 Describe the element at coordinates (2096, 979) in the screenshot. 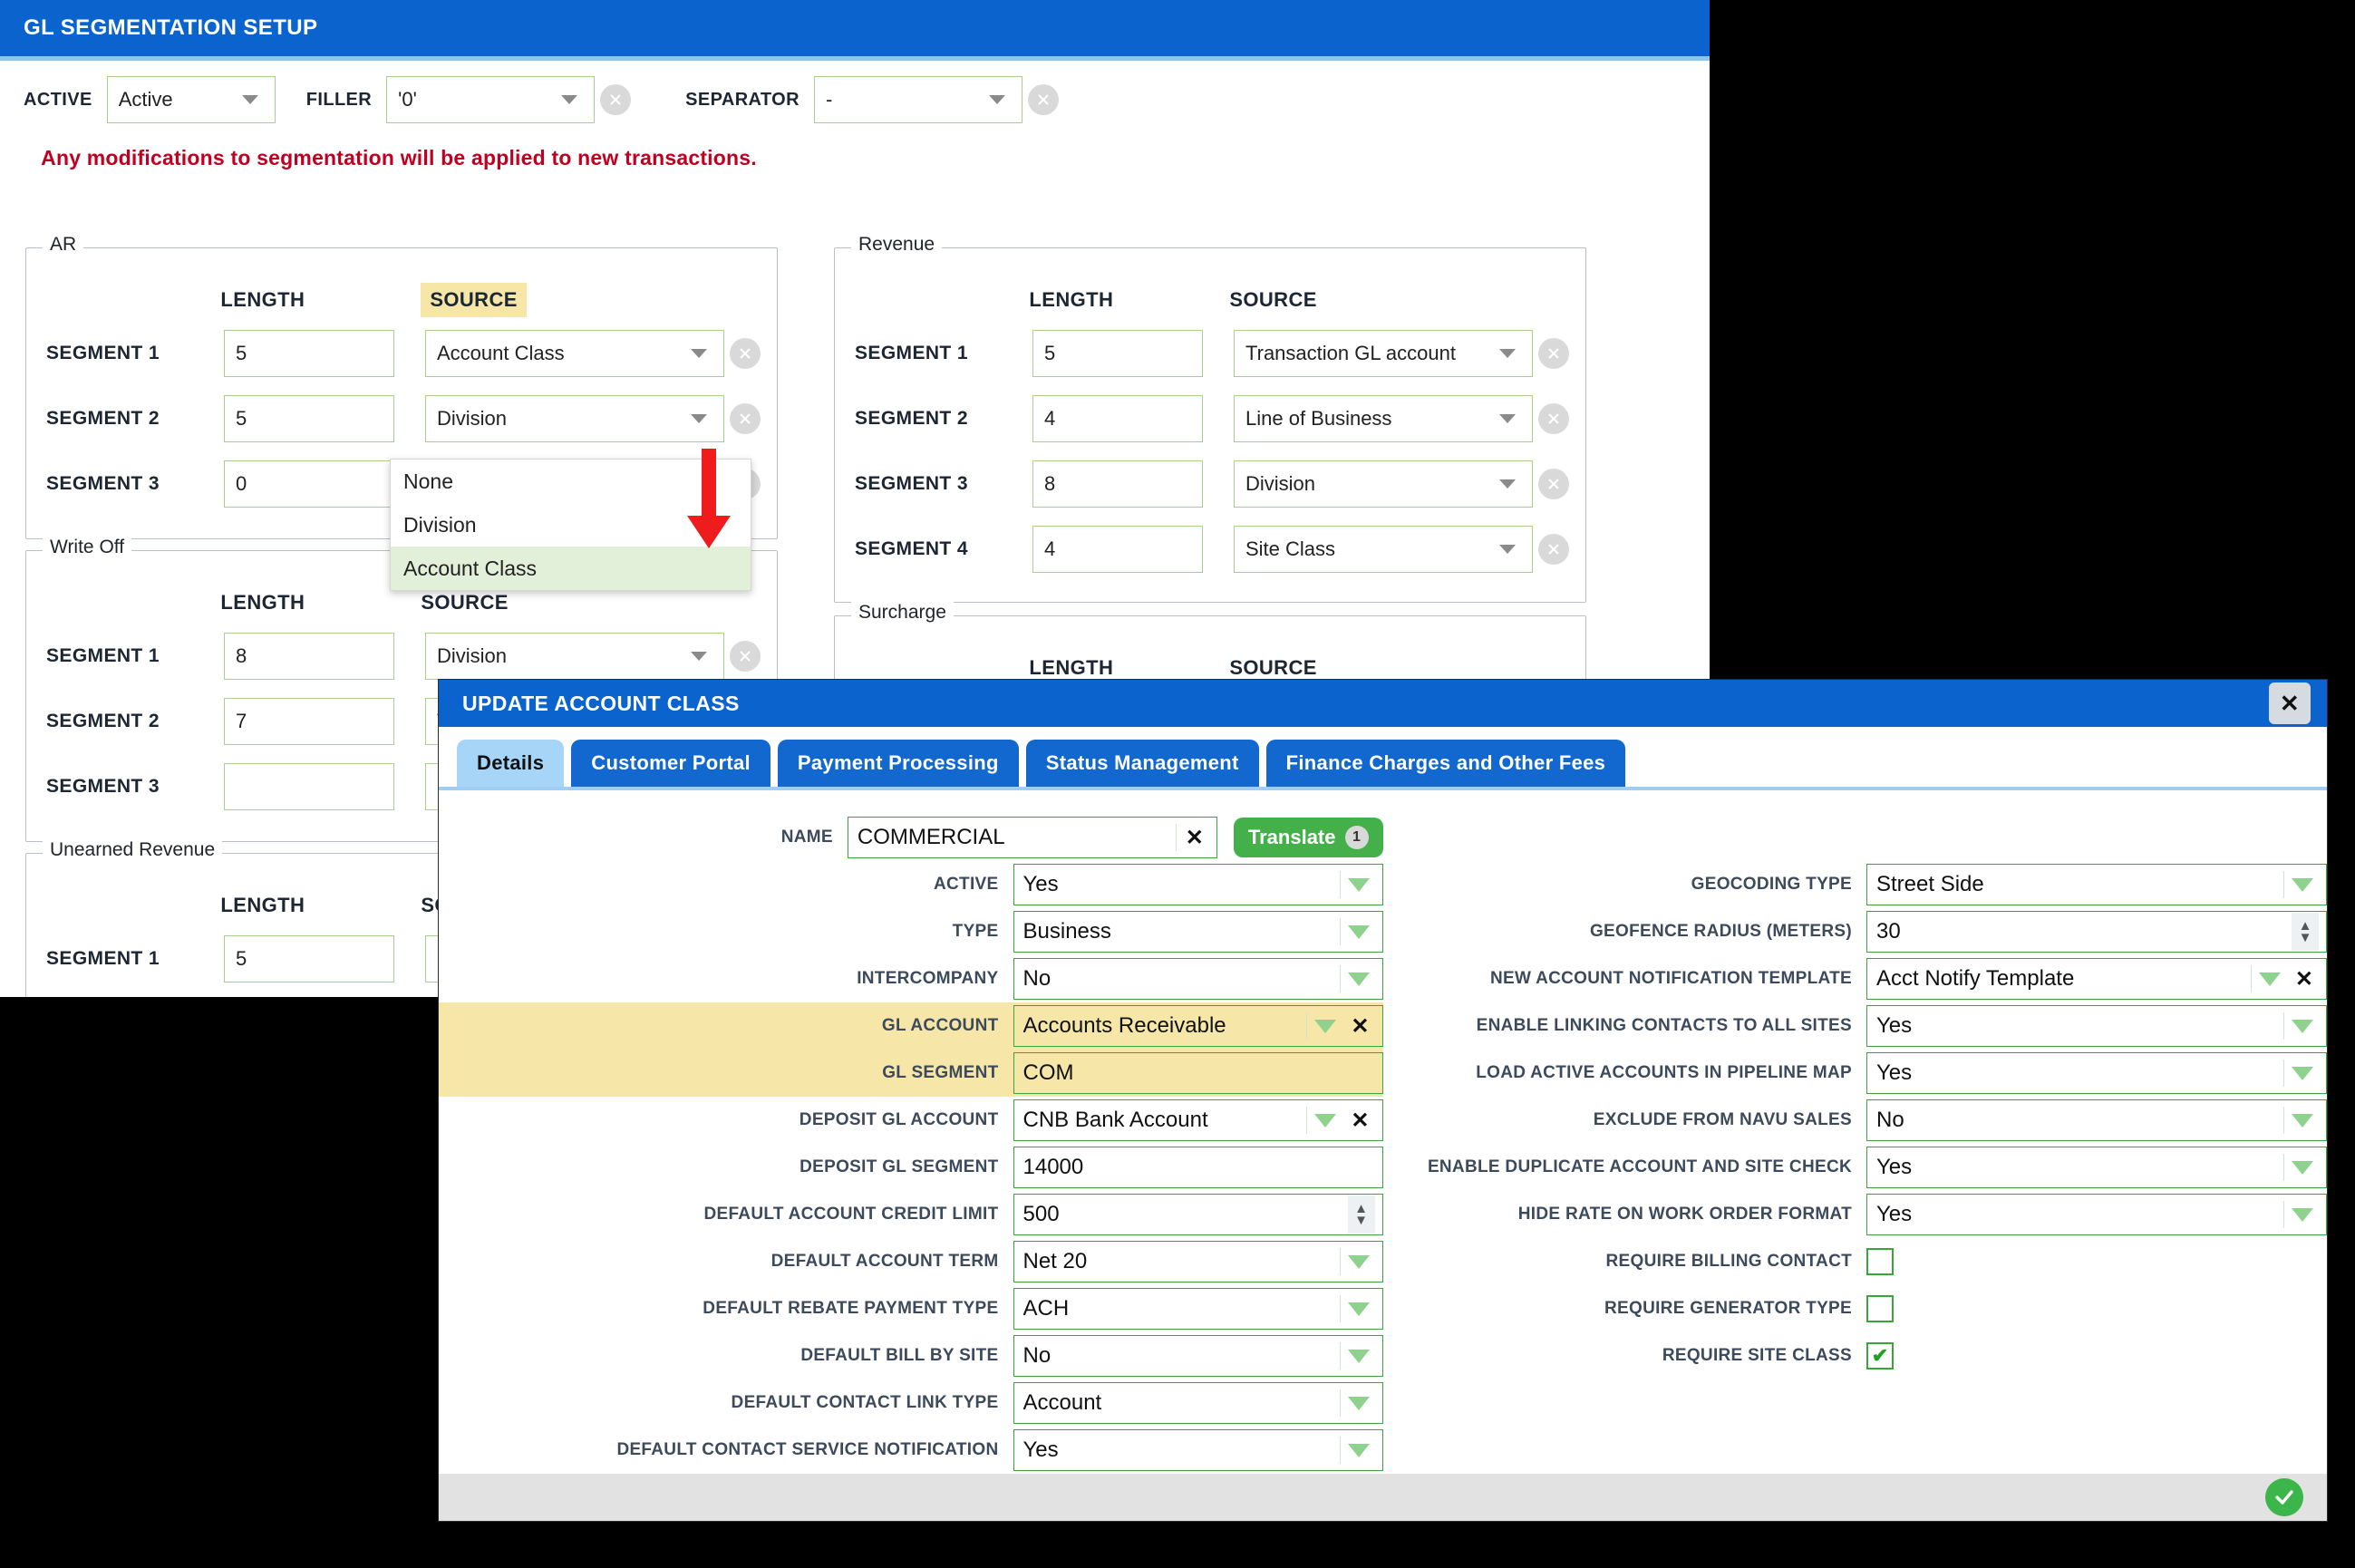

I see `field-new-account-notification-template-select: Acct Notify Template ✕` at that location.